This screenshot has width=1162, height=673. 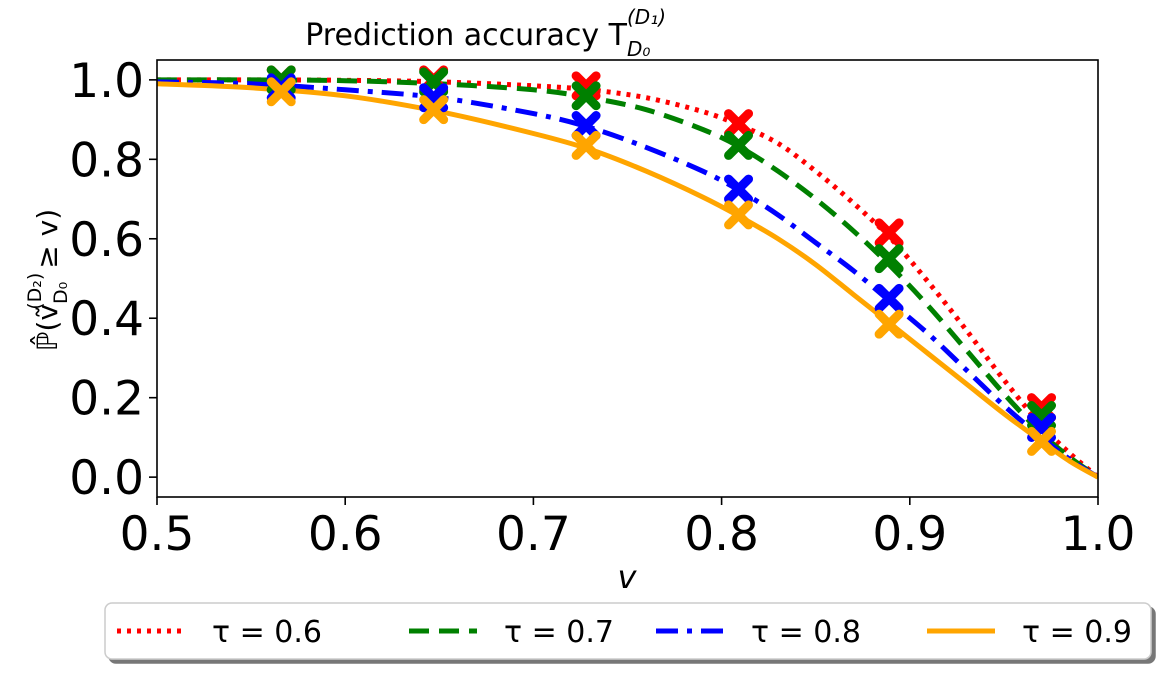 I want to click on legend-box, so click(x=628, y=631).